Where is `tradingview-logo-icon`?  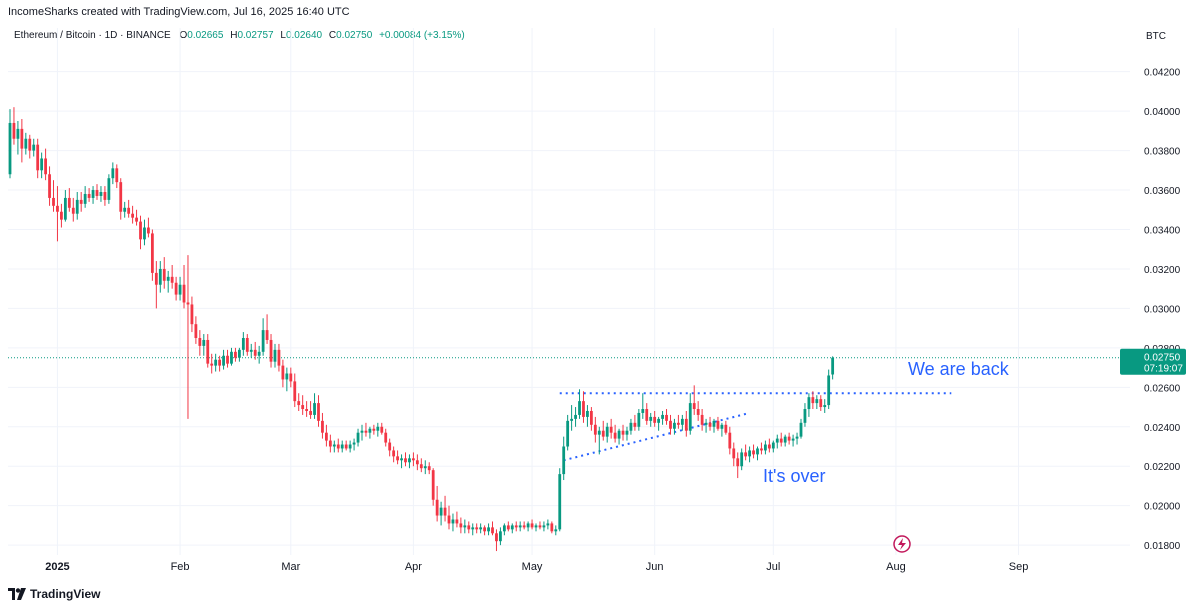 tradingview-logo-icon is located at coordinates (17, 594).